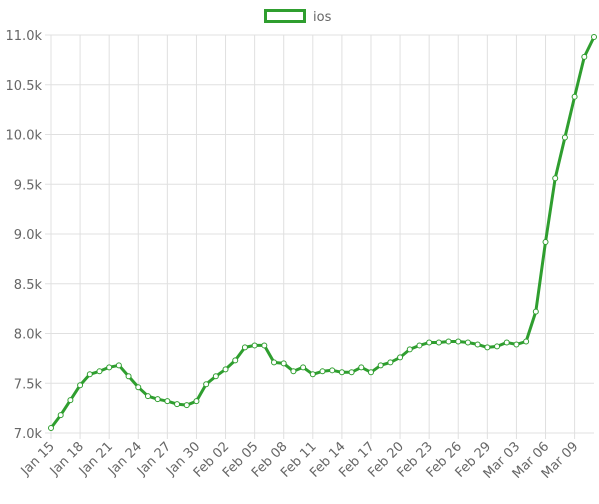 The width and height of the screenshot is (599, 504). Describe the element at coordinates (28, 384) in the screenshot. I see `y-tick-label: 7.5k` at that location.